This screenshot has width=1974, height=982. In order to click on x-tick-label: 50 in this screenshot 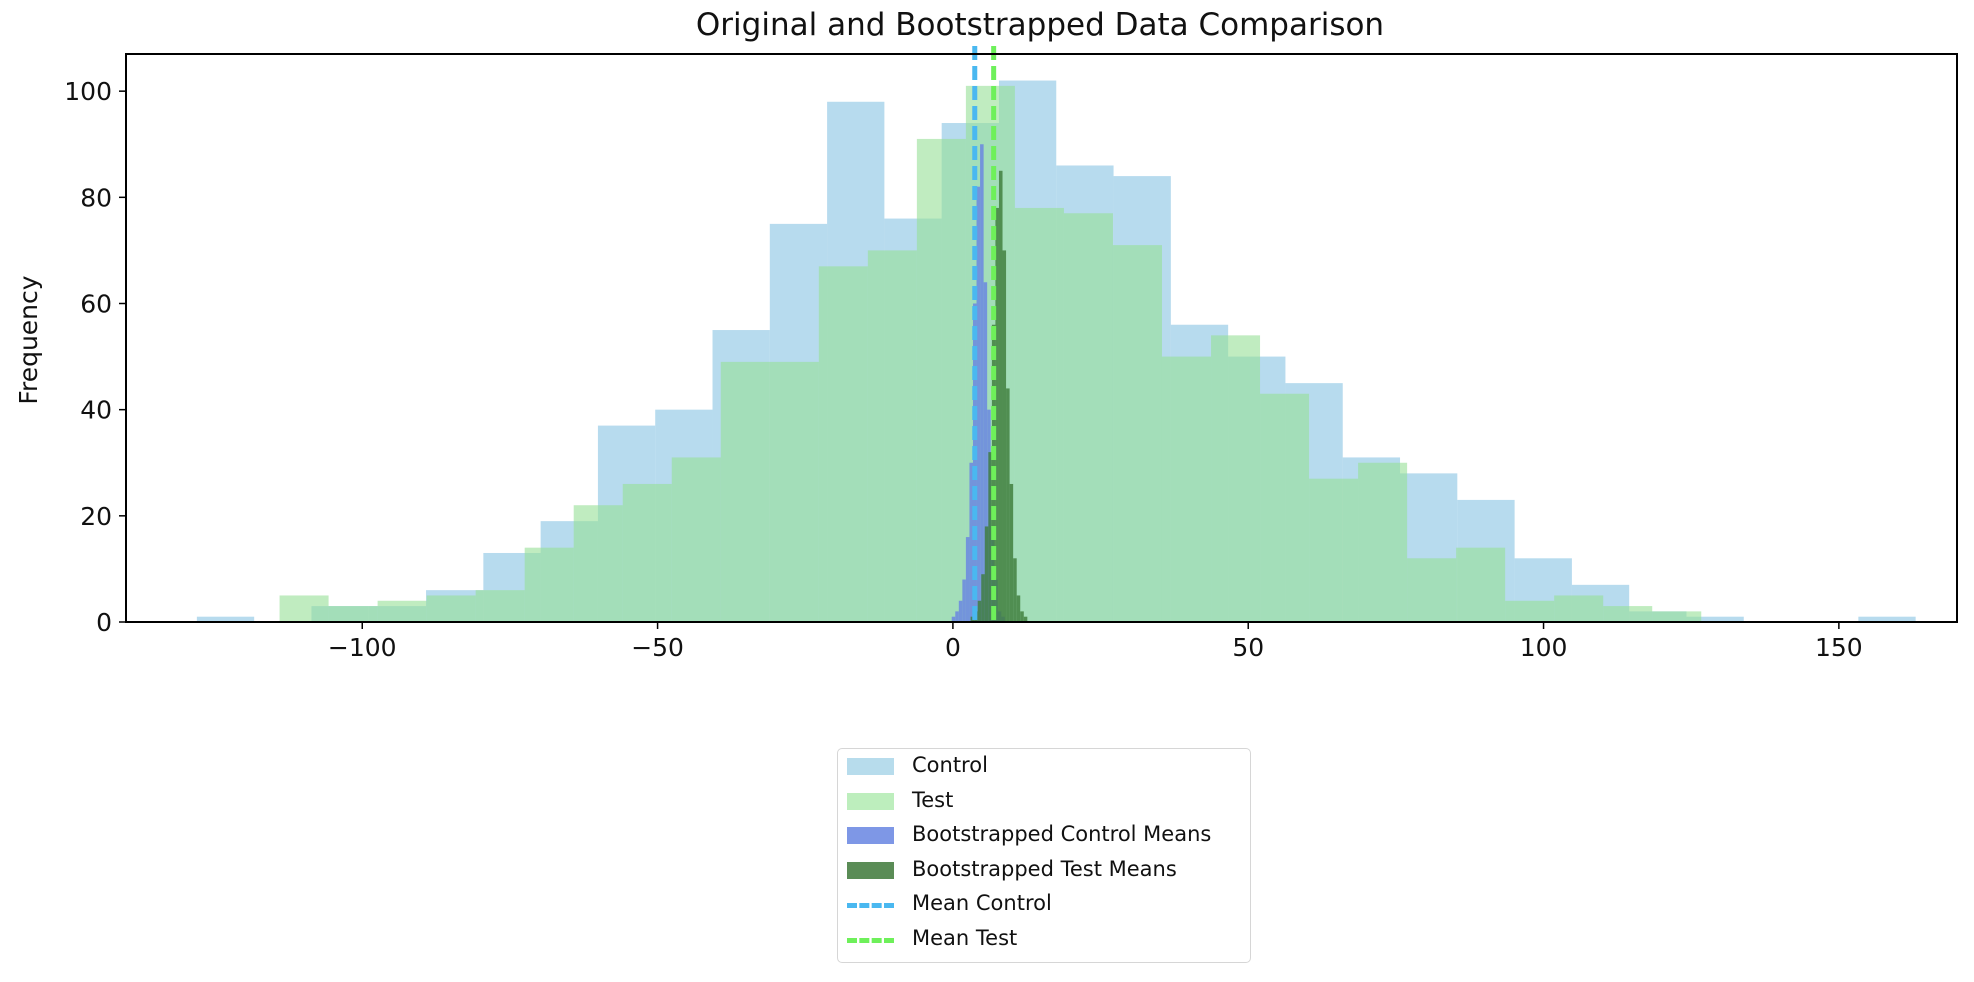, I will do `click(1248, 647)`.